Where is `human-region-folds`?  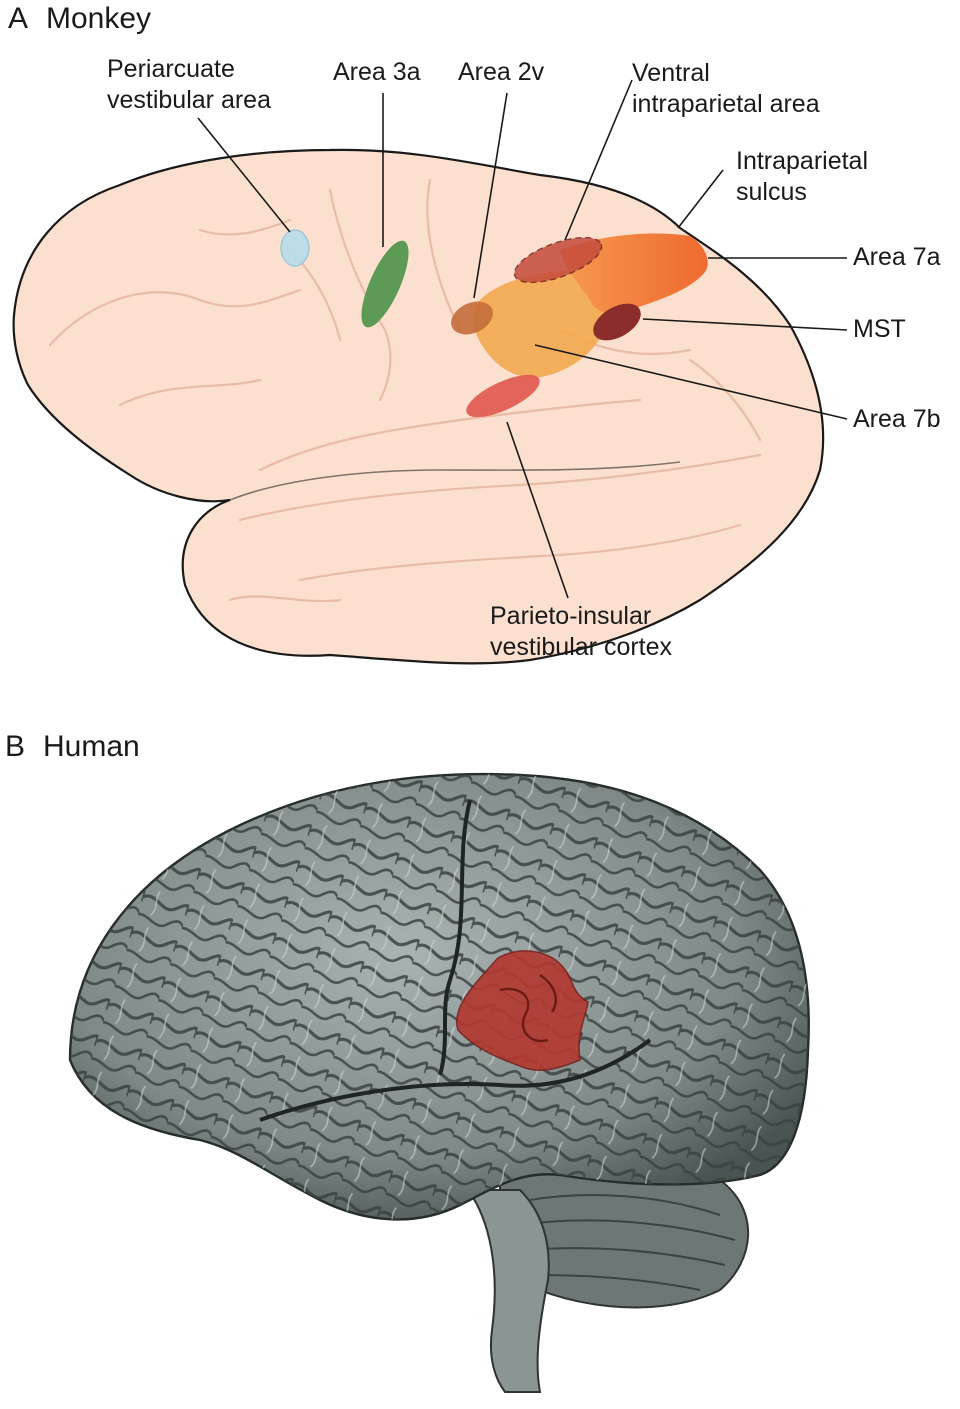
human-region-folds is located at coordinates (528, 1008).